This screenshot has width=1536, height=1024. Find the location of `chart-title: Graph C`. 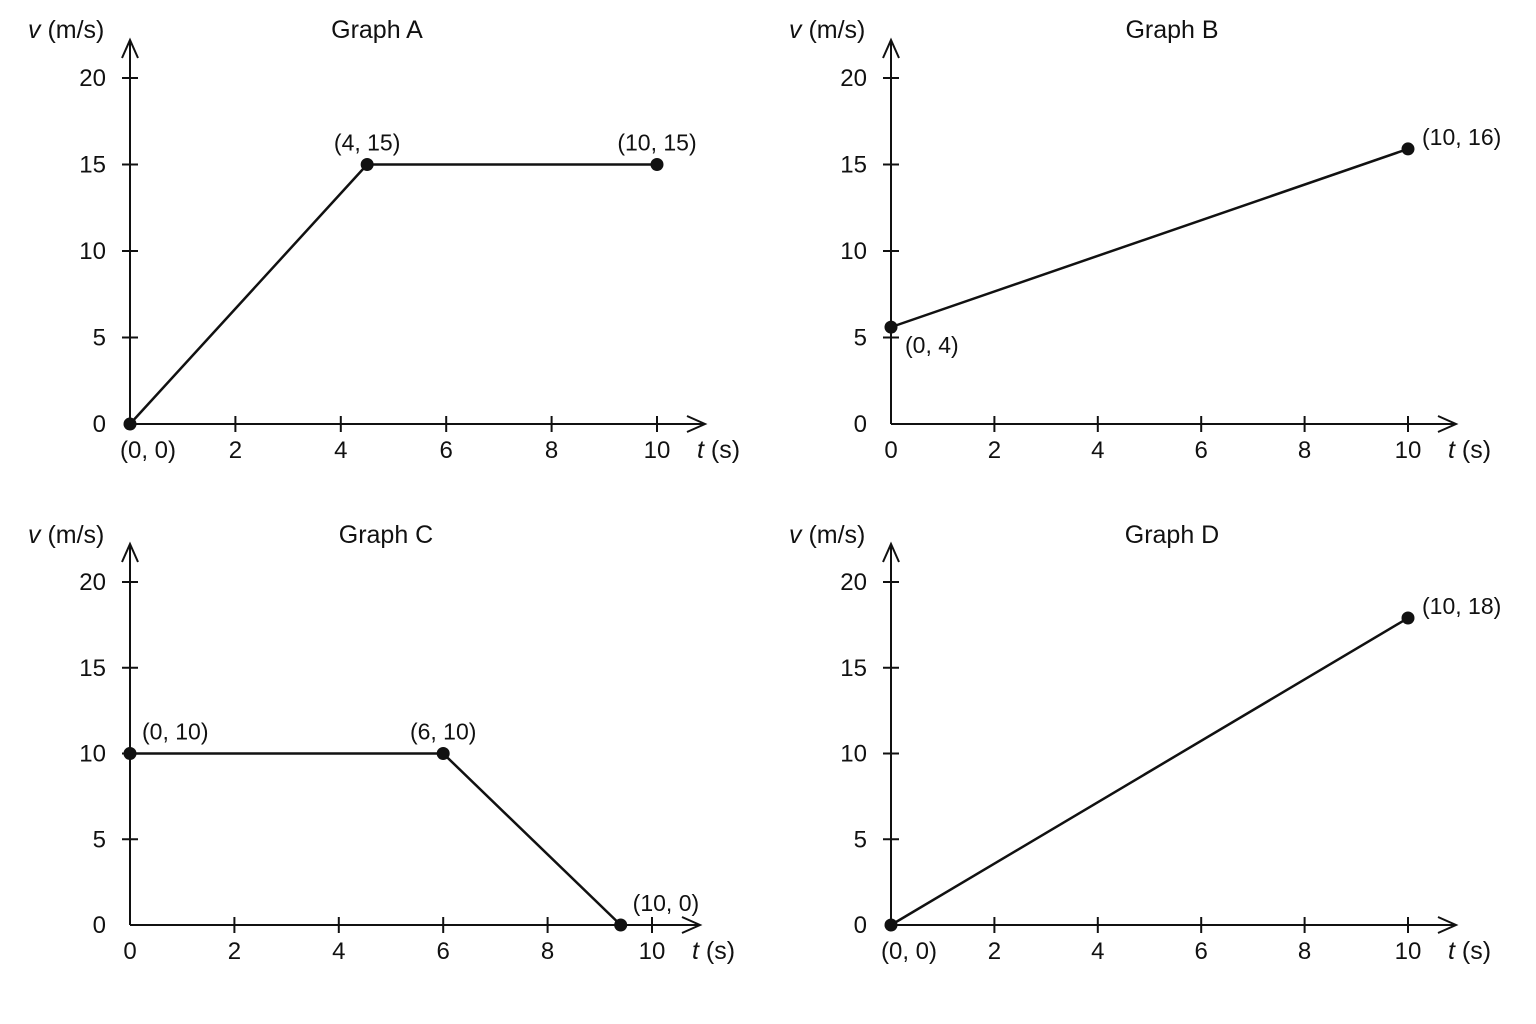

chart-title: Graph C is located at coordinates (386, 535).